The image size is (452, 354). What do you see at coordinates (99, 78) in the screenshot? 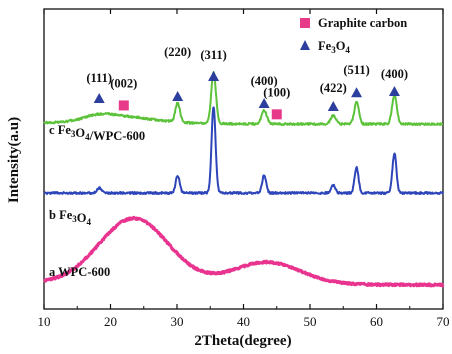
I see `peak-label: (111)` at bounding box center [99, 78].